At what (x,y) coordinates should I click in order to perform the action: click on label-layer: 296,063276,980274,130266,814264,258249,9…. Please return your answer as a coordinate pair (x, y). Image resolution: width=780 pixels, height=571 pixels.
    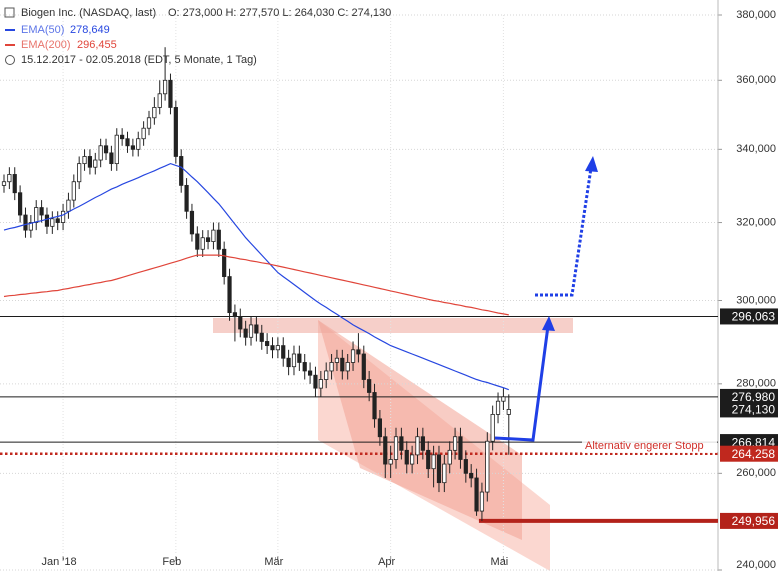
    Looking at the image, I should click on (749, 418).